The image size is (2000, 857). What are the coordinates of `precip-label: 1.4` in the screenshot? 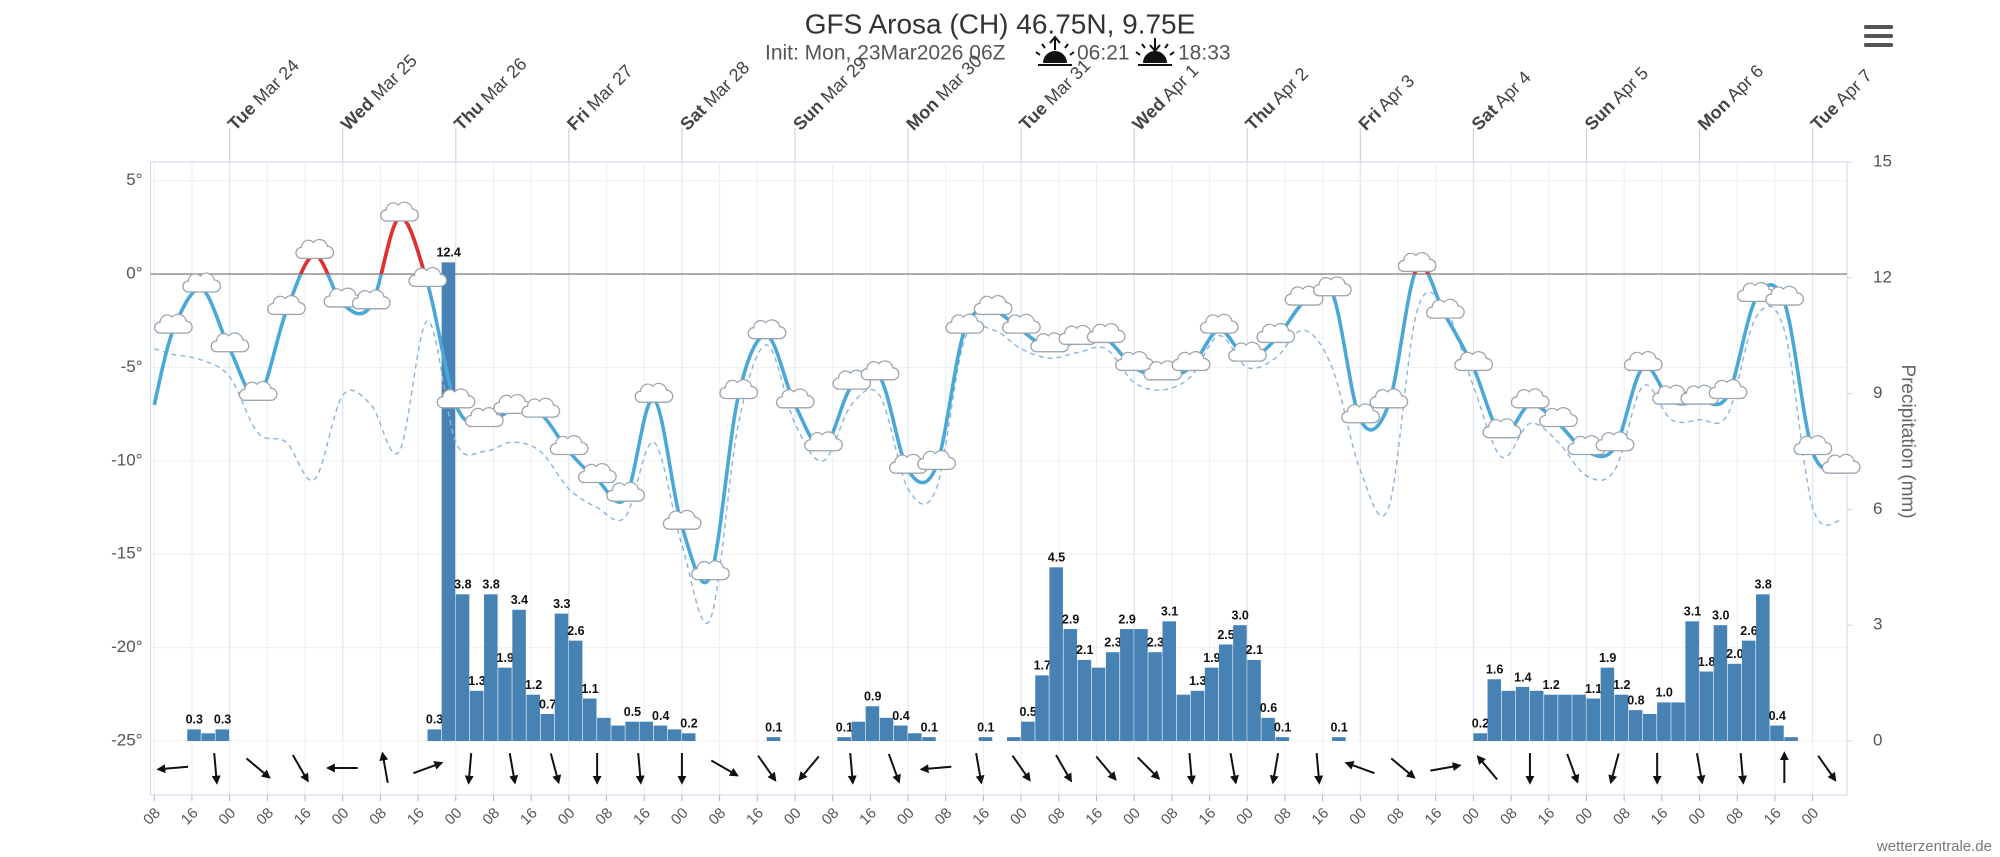 It's located at (1522, 677).